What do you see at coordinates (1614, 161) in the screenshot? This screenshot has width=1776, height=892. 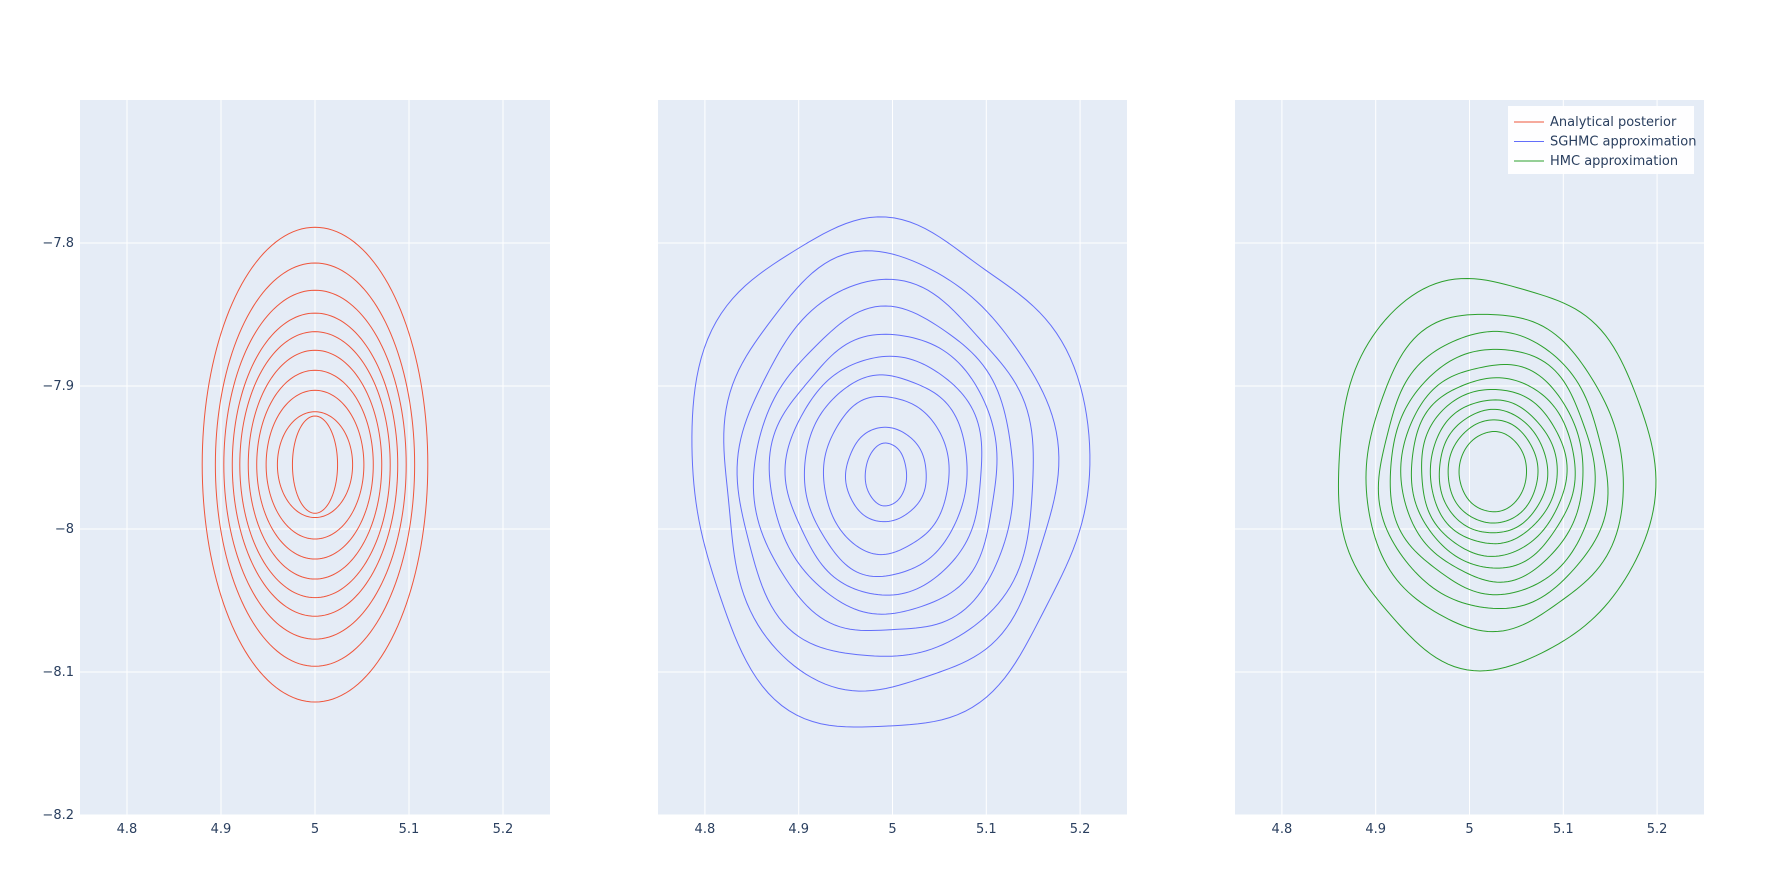 I see `legend-label: HMC approximation` at bounding box center [1614, 161].